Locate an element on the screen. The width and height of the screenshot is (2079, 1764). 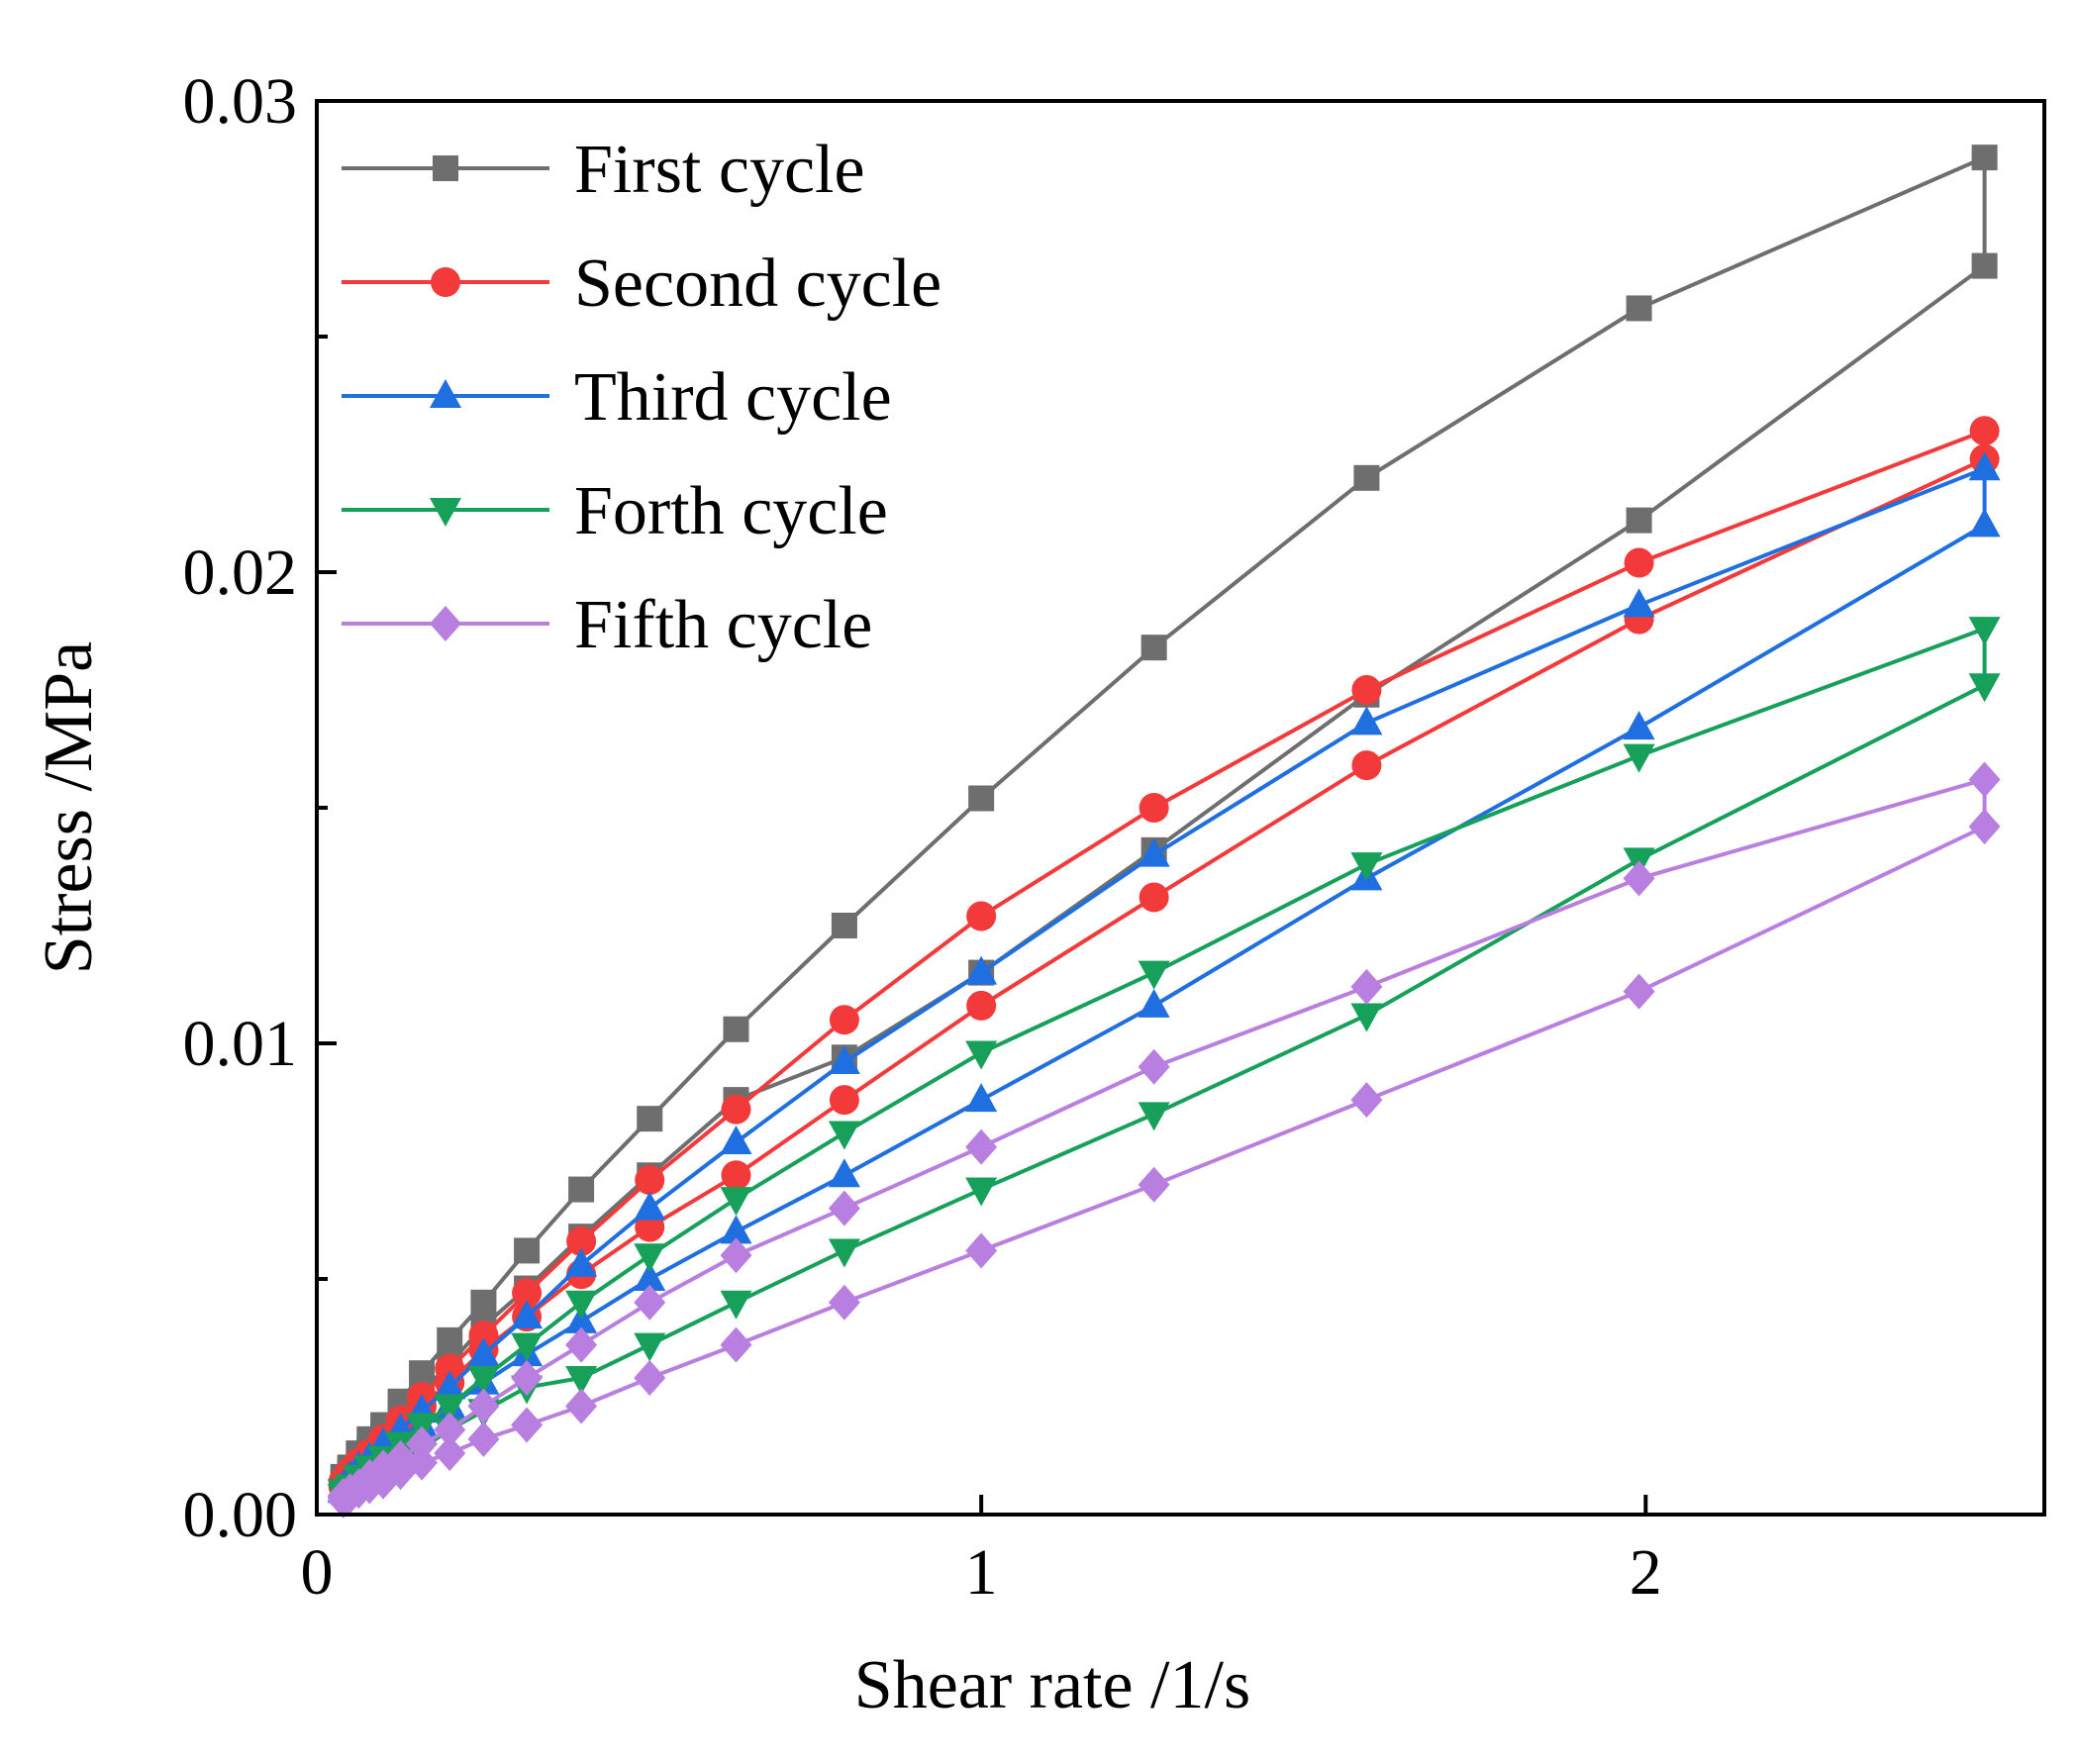
legend-marker-third-cycle is located at coordinates (446, 393).